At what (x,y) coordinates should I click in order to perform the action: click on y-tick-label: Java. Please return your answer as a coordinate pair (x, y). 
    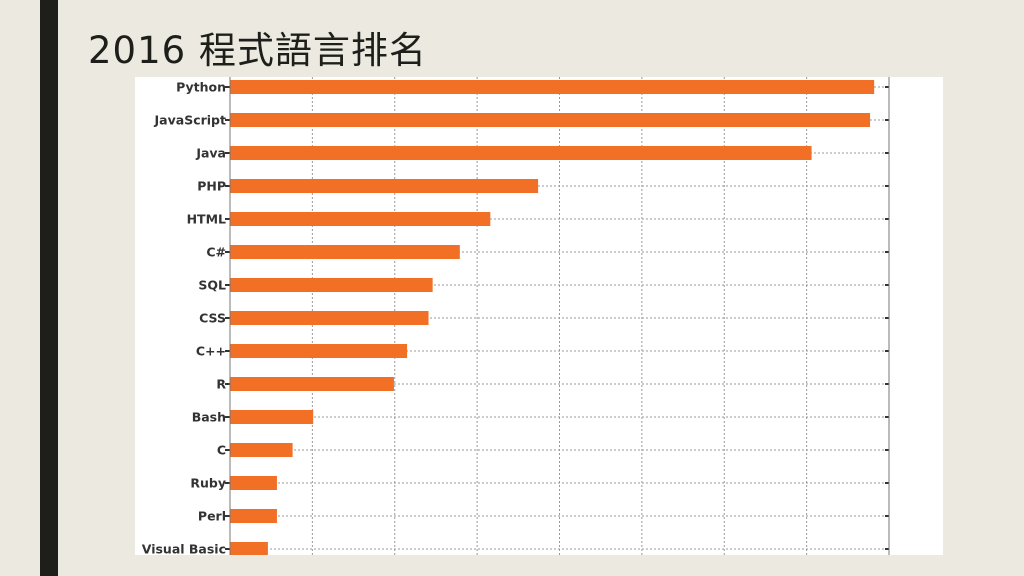
    Looking at the image, I should click on (210, 153).